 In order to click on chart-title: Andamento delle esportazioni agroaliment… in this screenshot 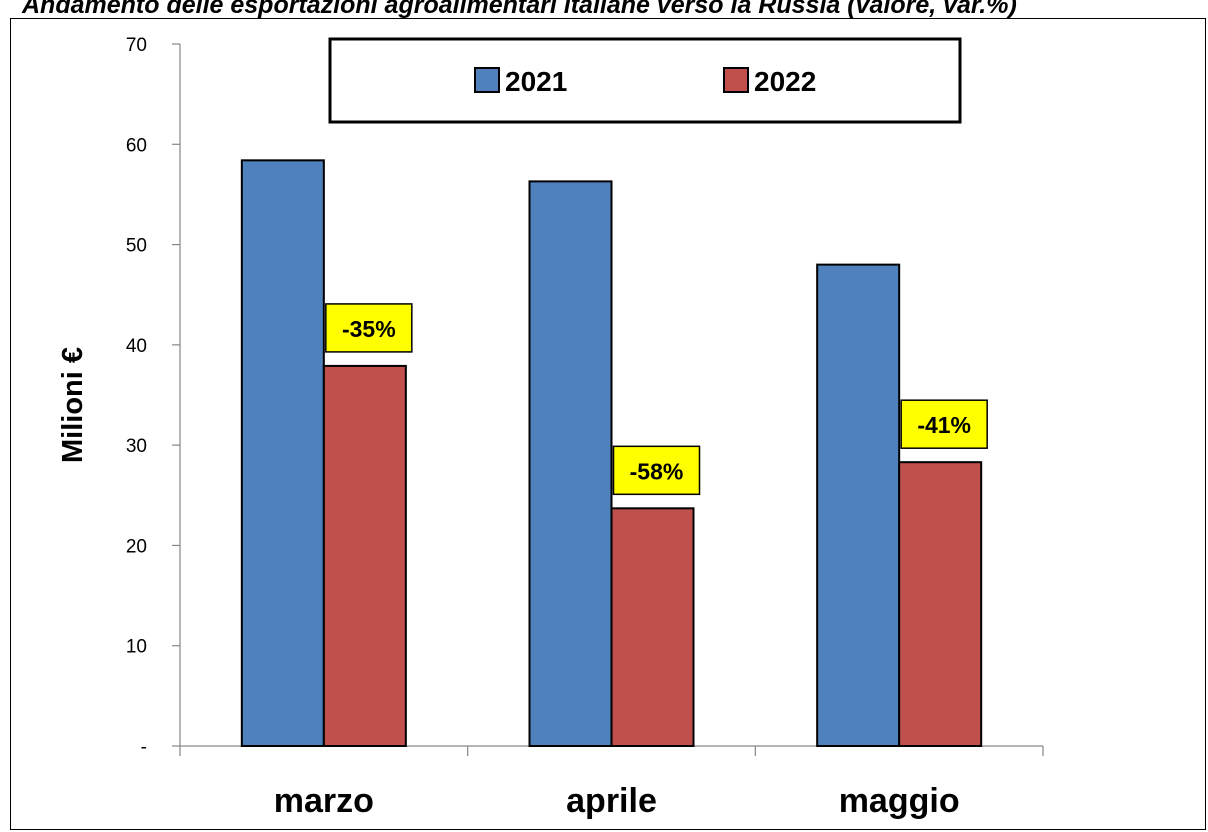, I will do `click(519, 9)`.